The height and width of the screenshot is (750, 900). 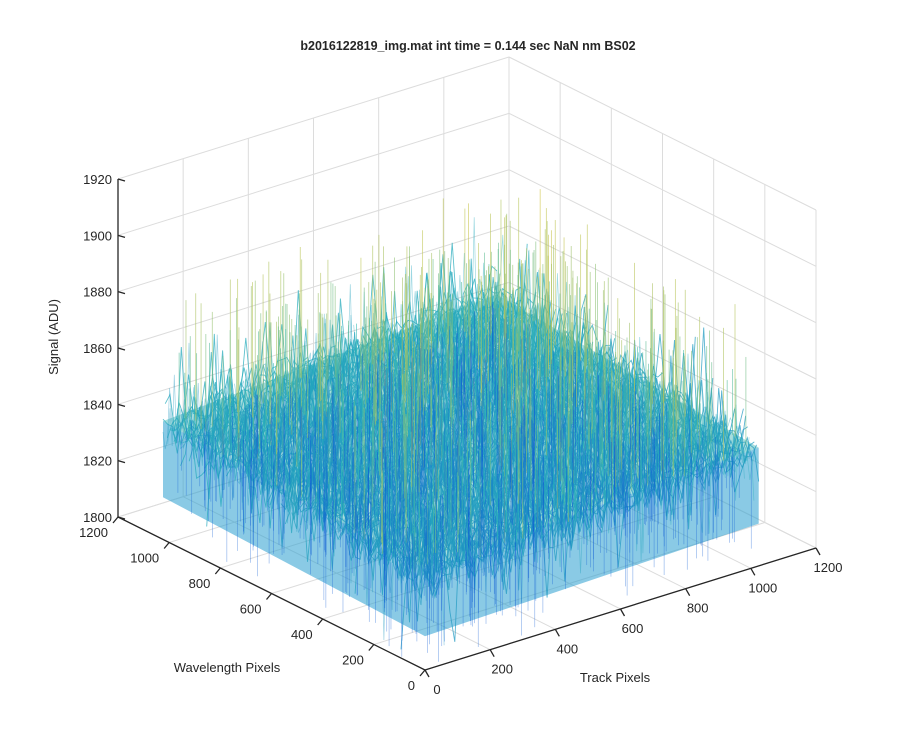 What do you see at coordinates (502, 669) in the screenshot?
I see `x-tick-label: 200` at bounding box center [502, 669].